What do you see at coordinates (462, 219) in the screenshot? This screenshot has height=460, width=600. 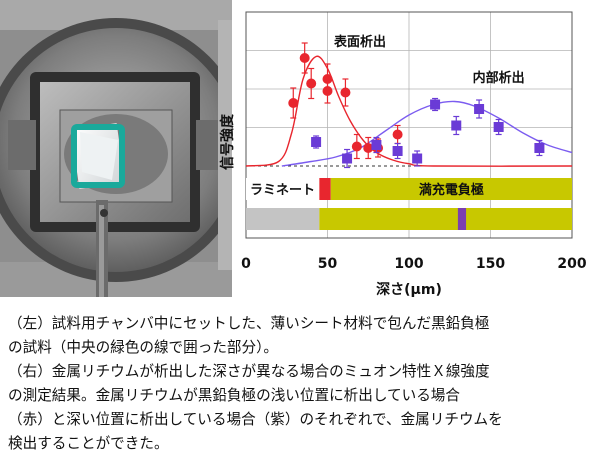 I see `inner-lithium-marker` at bounding box center [462, 219].